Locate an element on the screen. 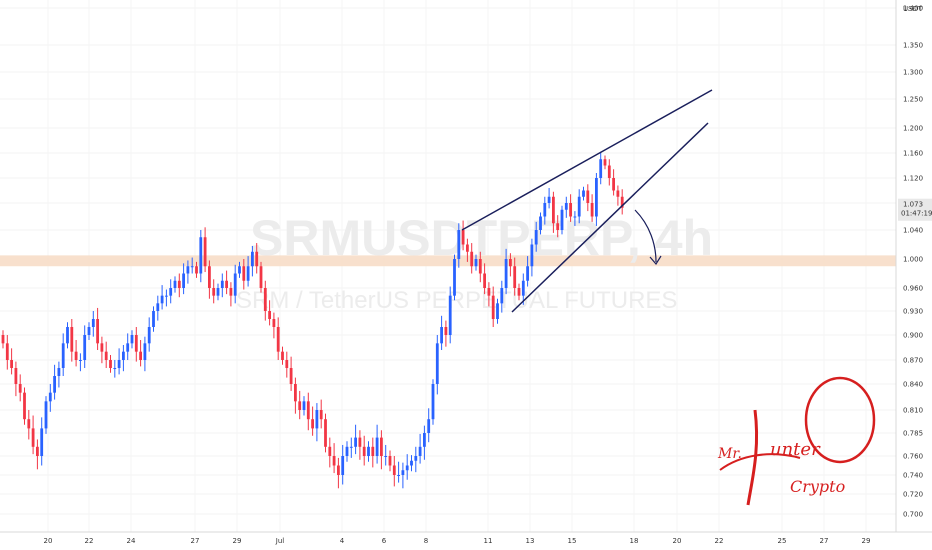  svg-text: unter is located at coordinates (795, 449).